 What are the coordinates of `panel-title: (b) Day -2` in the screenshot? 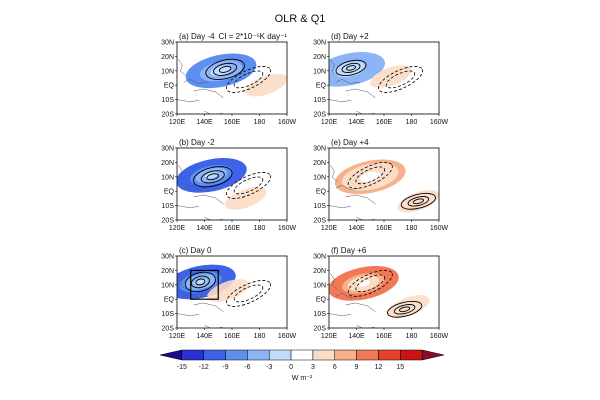 It's located at (197, 142).